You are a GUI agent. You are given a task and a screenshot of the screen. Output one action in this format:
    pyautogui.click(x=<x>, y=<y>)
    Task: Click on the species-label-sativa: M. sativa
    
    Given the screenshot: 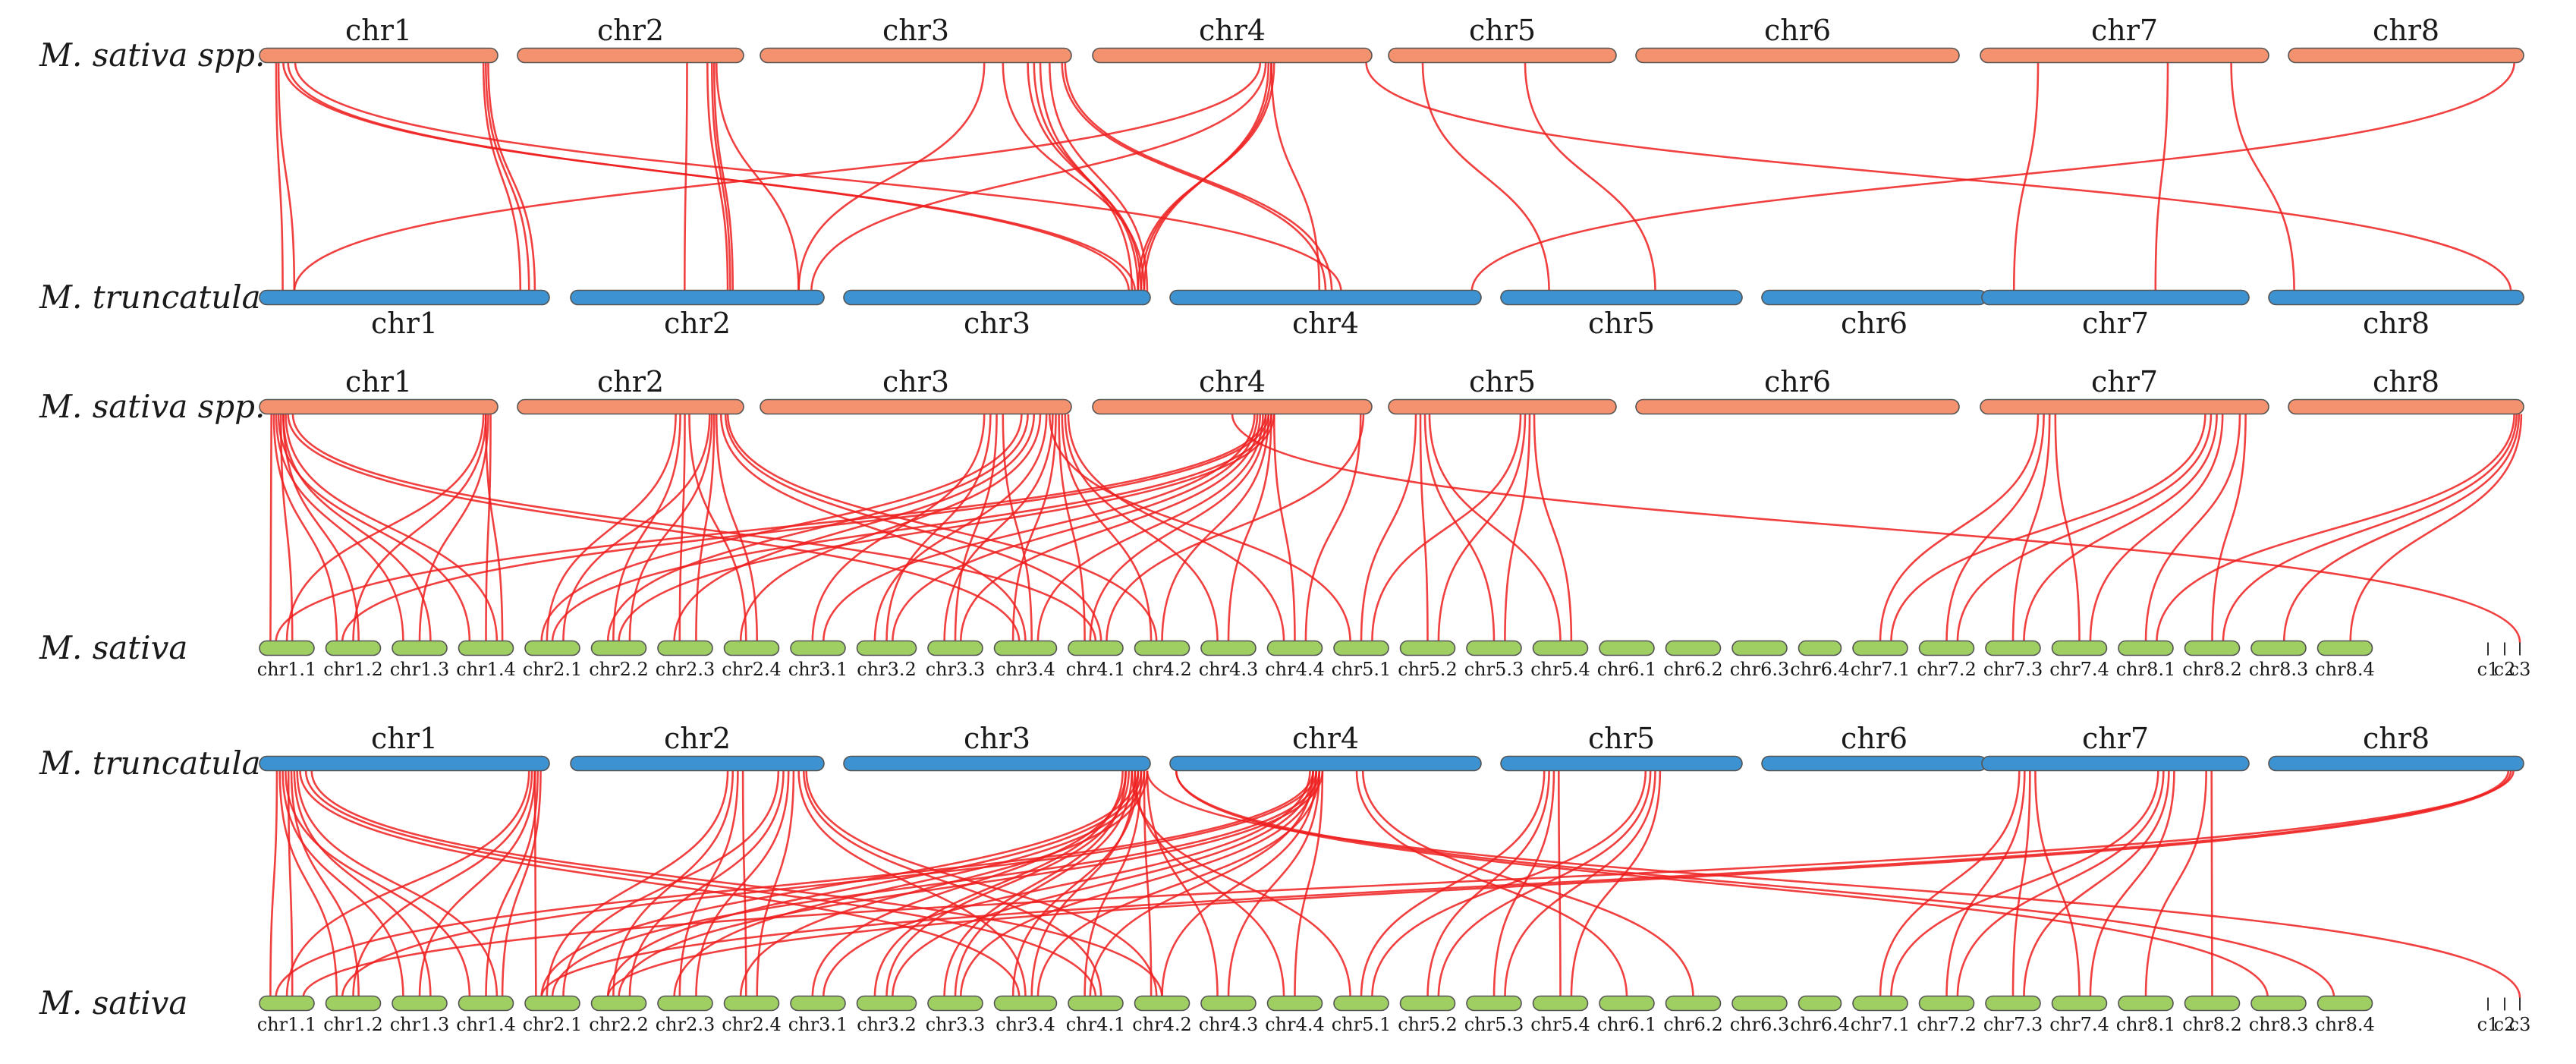 What is the action you would take?
    pyautogui.click(x=113, y=1003)
    